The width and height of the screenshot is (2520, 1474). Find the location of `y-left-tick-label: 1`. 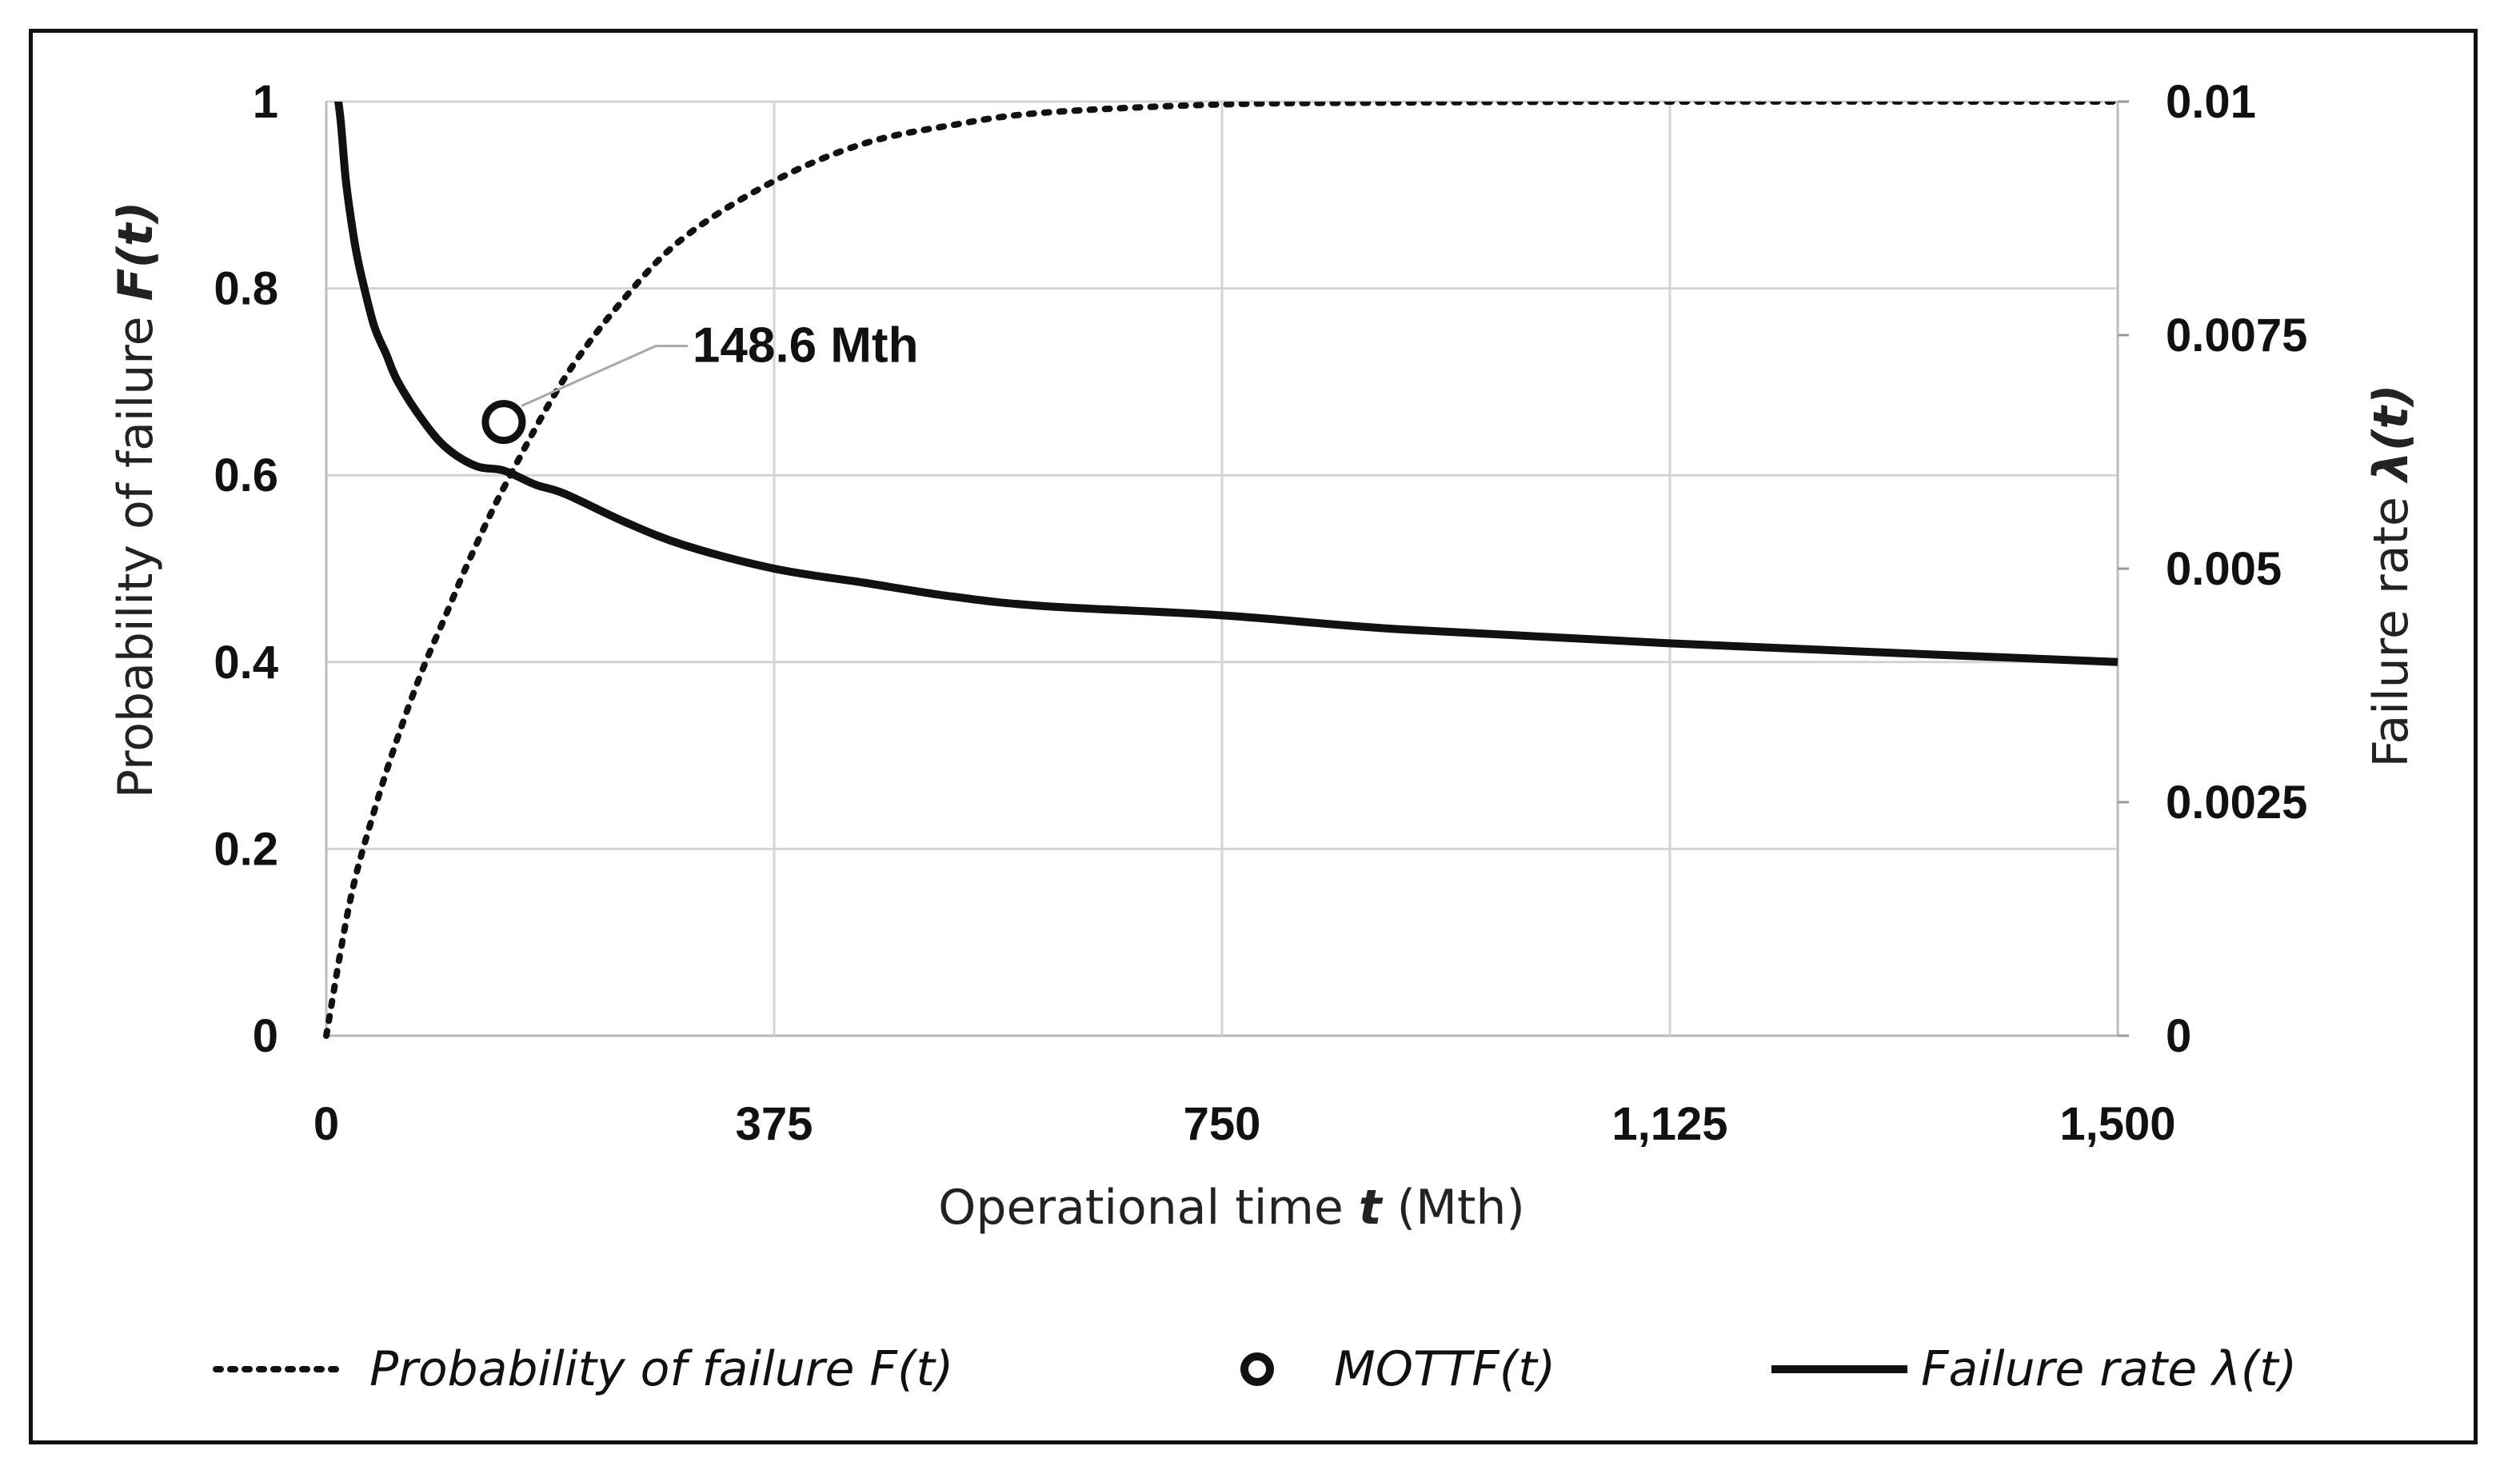

y-left-tick-label: 1 is located at coordinates (265, 102).